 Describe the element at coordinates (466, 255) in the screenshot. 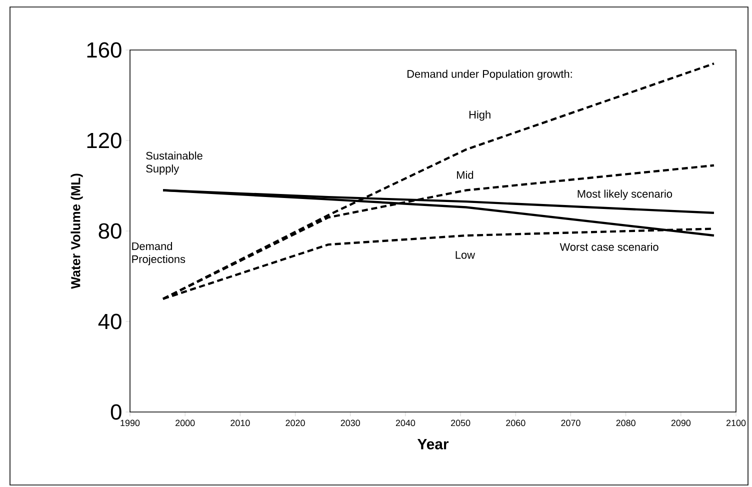

I see `annotation: Low` at that location.